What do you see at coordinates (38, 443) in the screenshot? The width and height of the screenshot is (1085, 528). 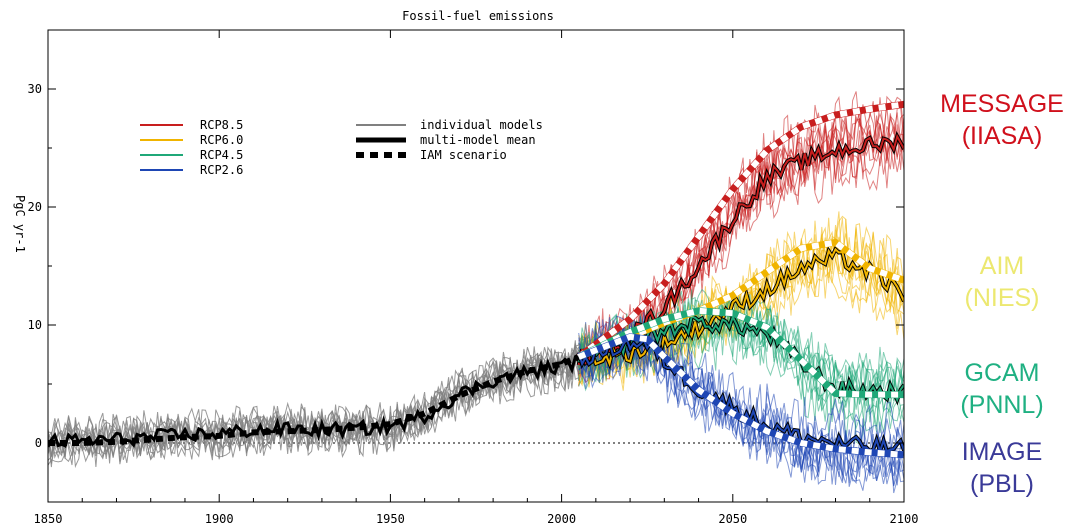 I see `y-tick-label: 0` at bounding box center [38, 443].